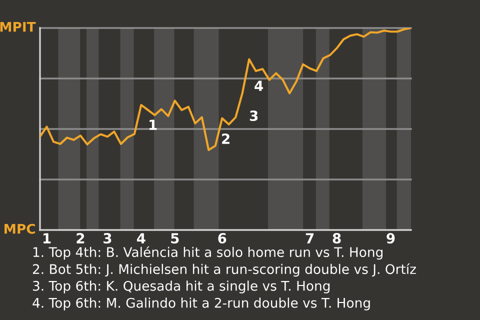 This screenshot has height=320, width=480. I want to click on text: 2. Bot 5th: J. Michielsen hit a run-scoring double vs J. Ortíz, so click(224, 270).